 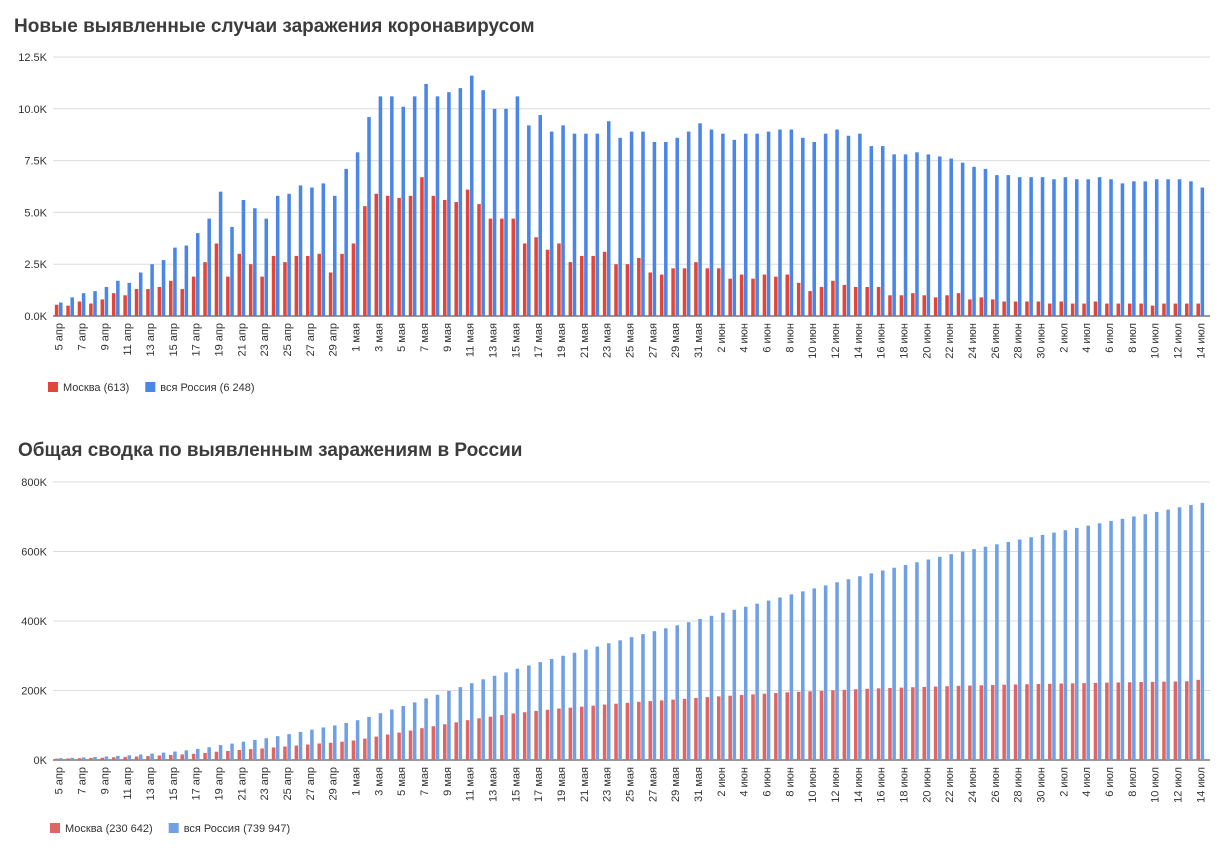 I want to click on x-tick-label: 7 мая, so click(x=425, y=337).